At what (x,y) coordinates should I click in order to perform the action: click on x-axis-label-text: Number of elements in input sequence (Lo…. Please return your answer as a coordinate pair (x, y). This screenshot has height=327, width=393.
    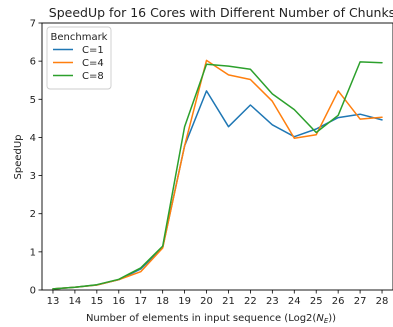
    Looking at the image, I should click on (201, 318).